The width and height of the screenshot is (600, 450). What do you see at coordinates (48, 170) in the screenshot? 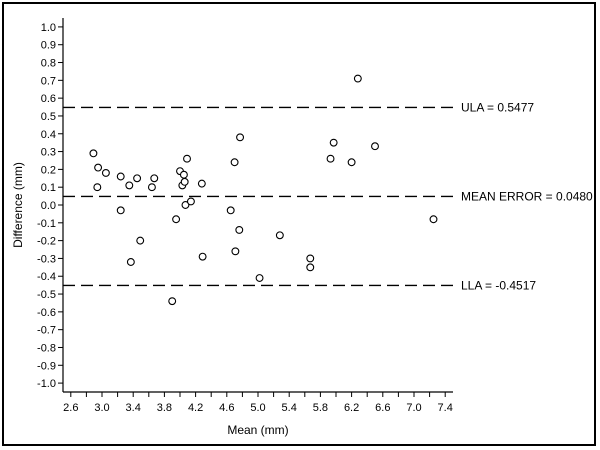
I see `y-tick-label: 0.2` at bounding box center [48, 170].